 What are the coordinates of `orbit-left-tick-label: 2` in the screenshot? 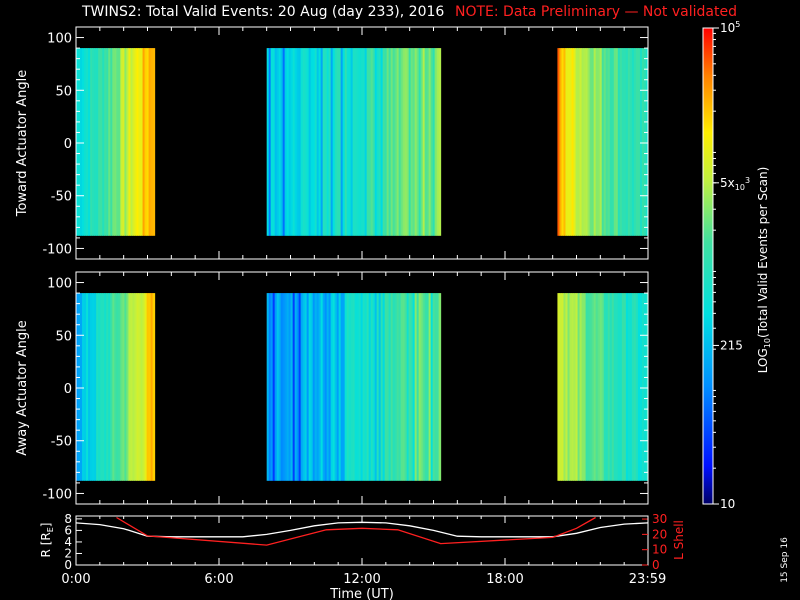 It's located at (68, 553).